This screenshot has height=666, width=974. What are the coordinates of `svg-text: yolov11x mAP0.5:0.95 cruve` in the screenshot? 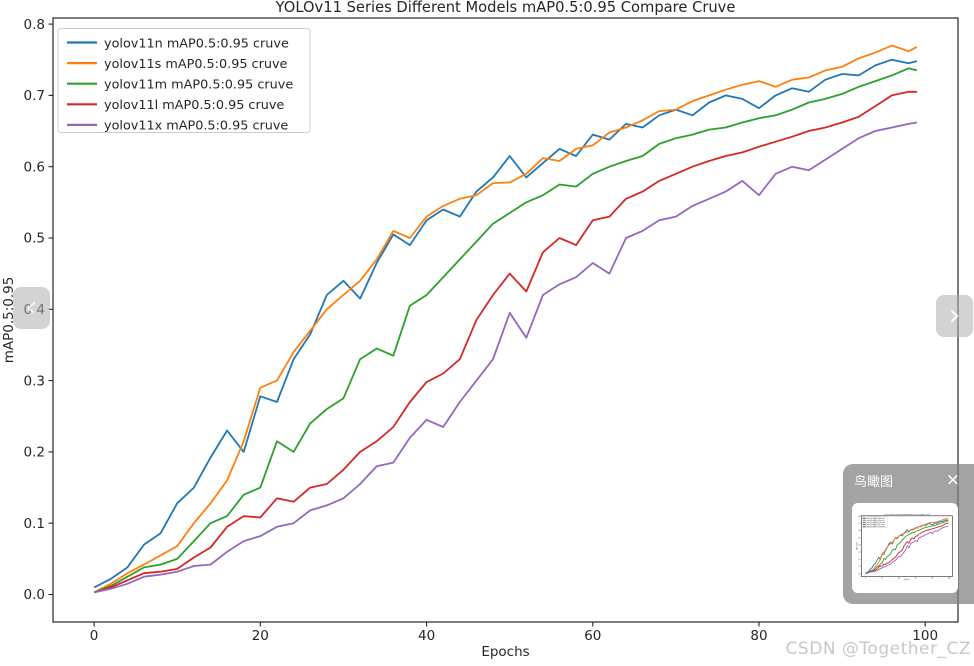 It's located at (196, 126).